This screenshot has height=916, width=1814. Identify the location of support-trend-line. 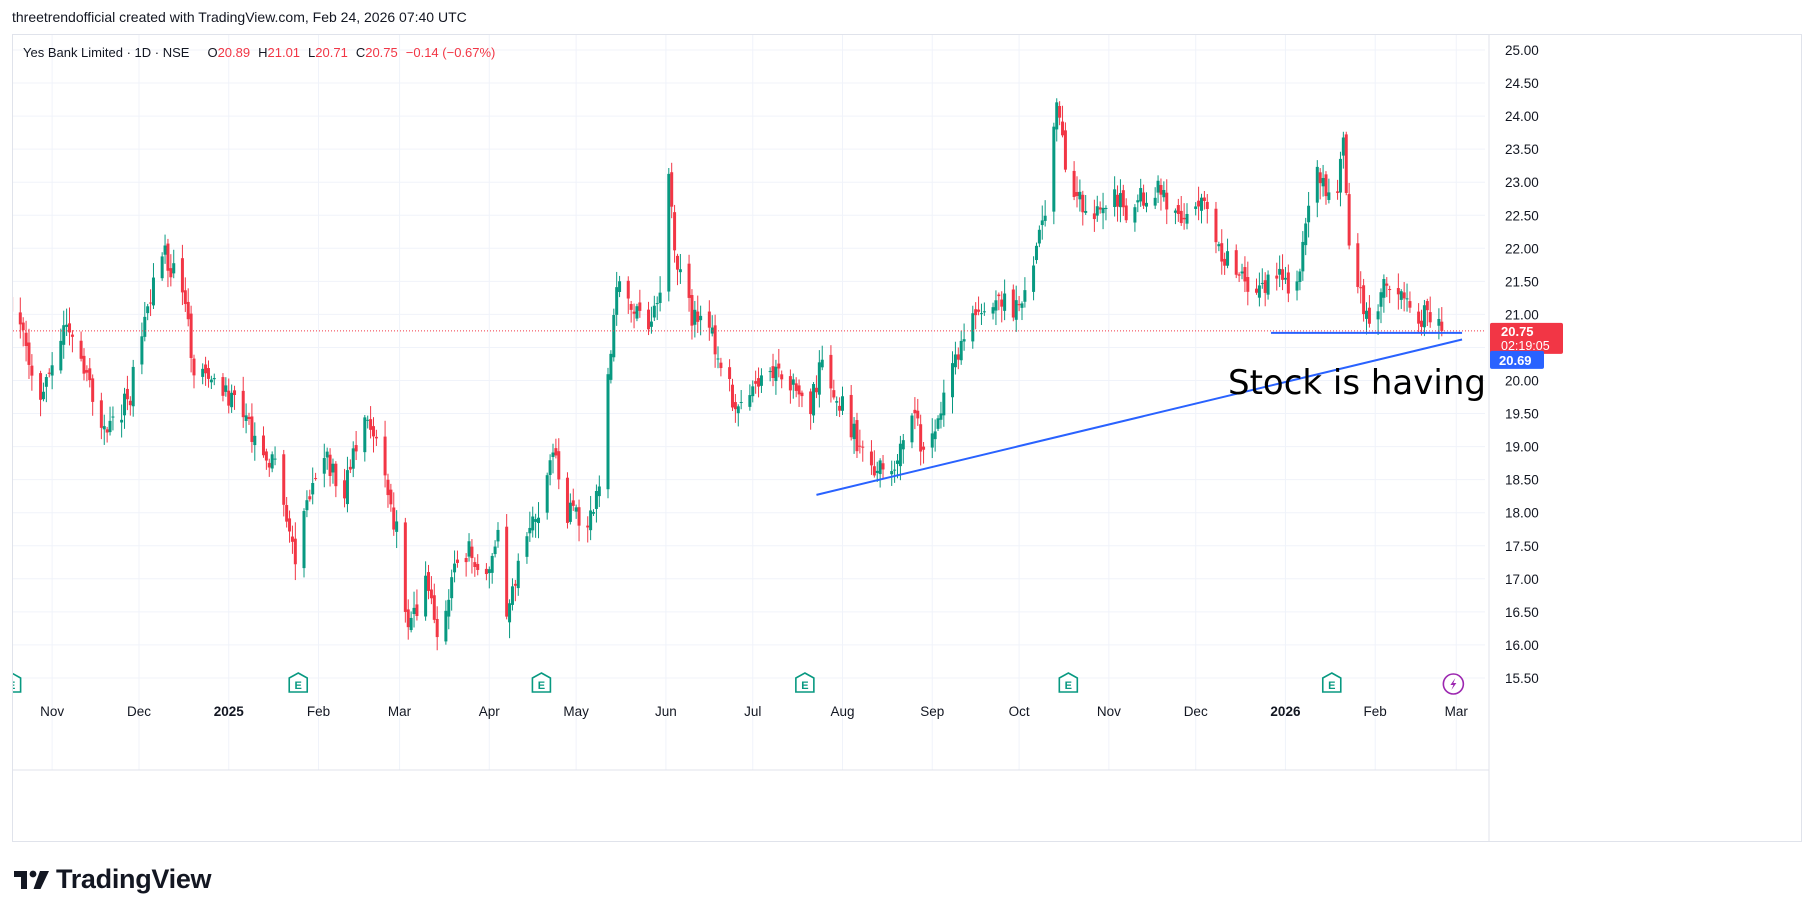
(1139, 417).